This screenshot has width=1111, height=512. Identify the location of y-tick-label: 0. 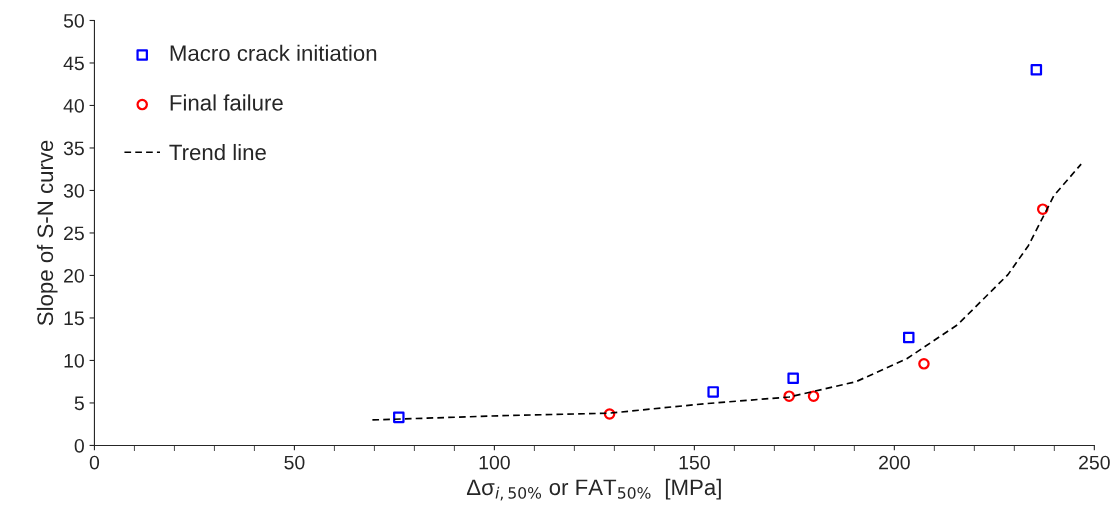
(79, 445).